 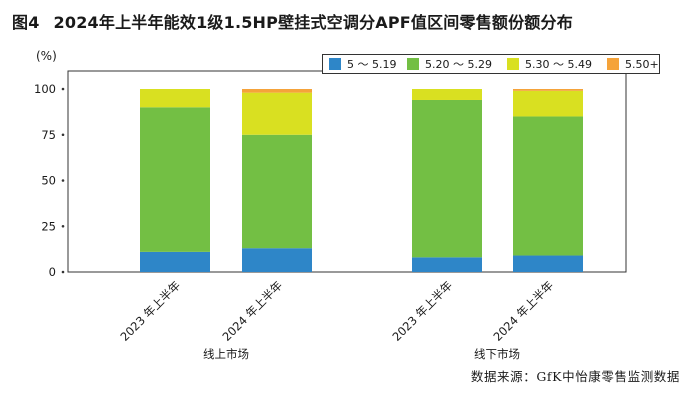 I want to click on group-label-1: 线上市场, so click(x=226, y=354).